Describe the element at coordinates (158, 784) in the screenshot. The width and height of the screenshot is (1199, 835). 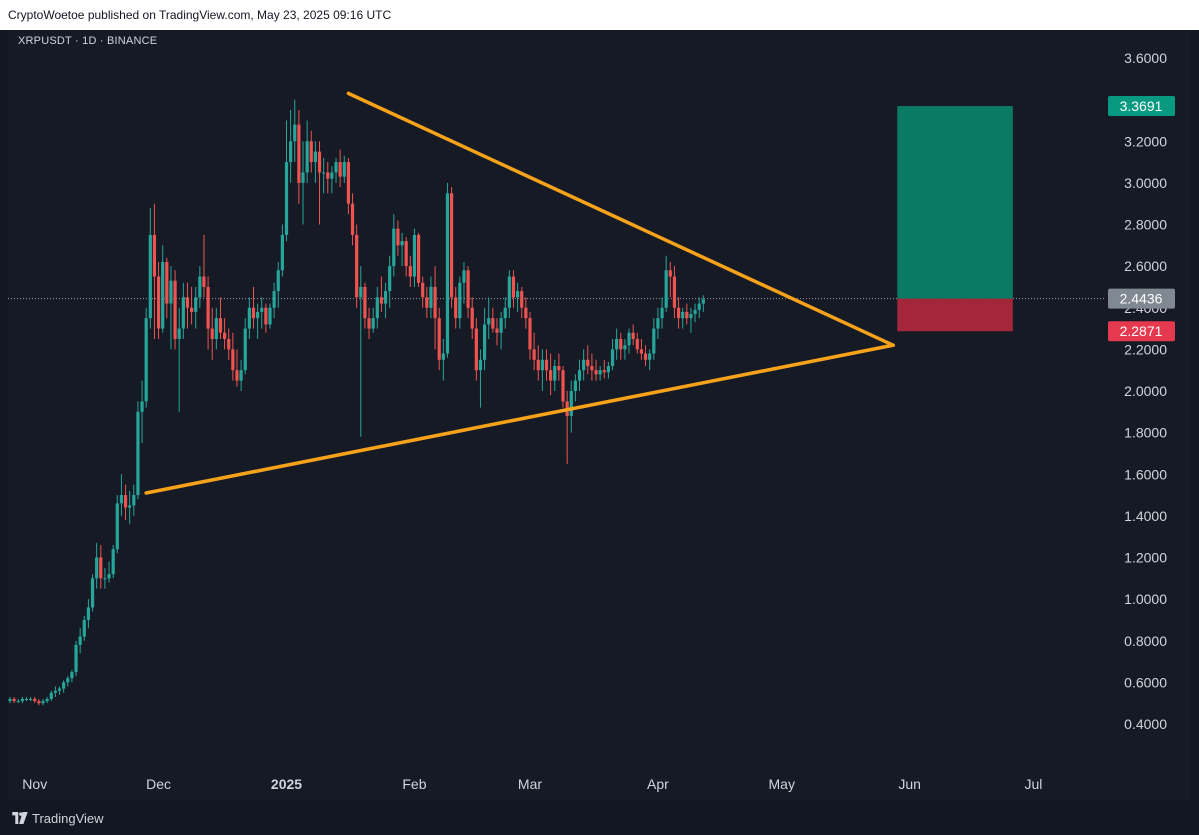
I see `x-tick-label: Dec` at that location.